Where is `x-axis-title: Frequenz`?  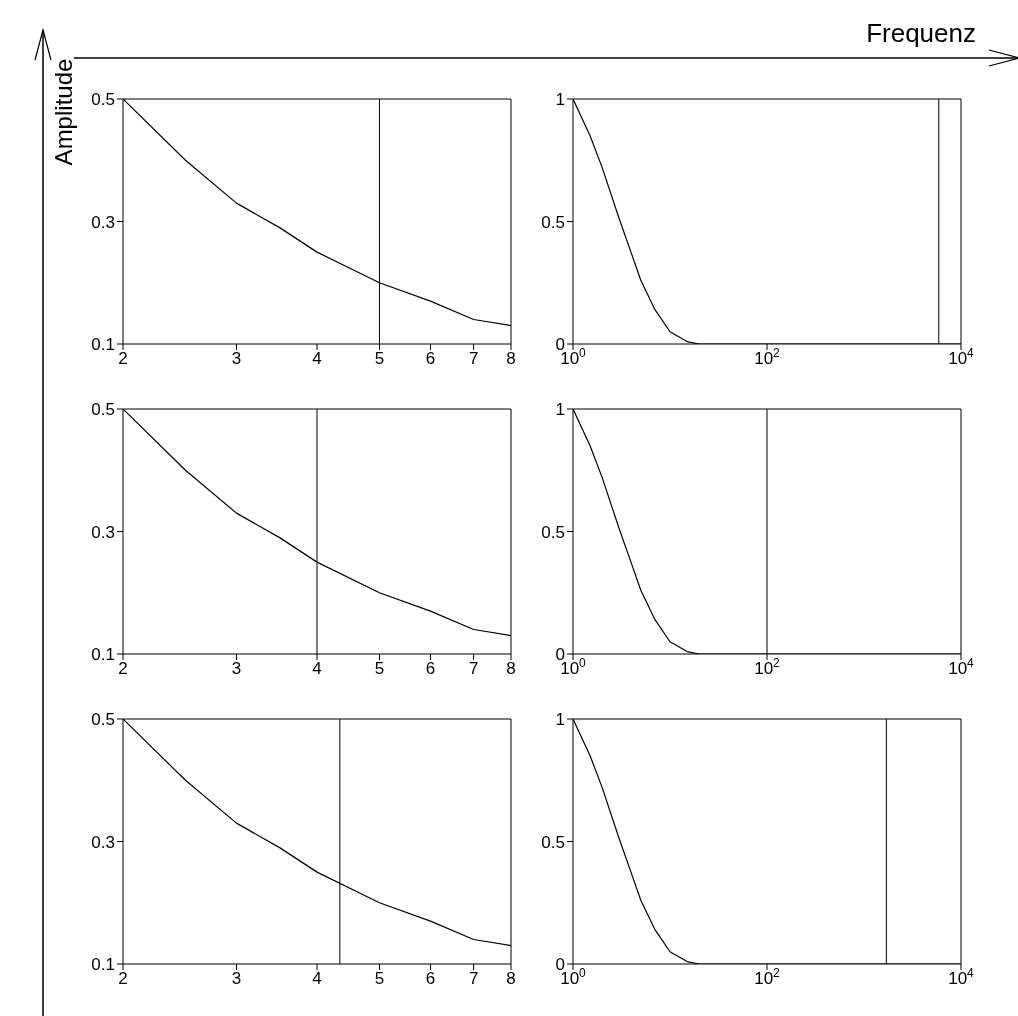
x-axis-title: Frequenz is located at coordinates (921, 33).